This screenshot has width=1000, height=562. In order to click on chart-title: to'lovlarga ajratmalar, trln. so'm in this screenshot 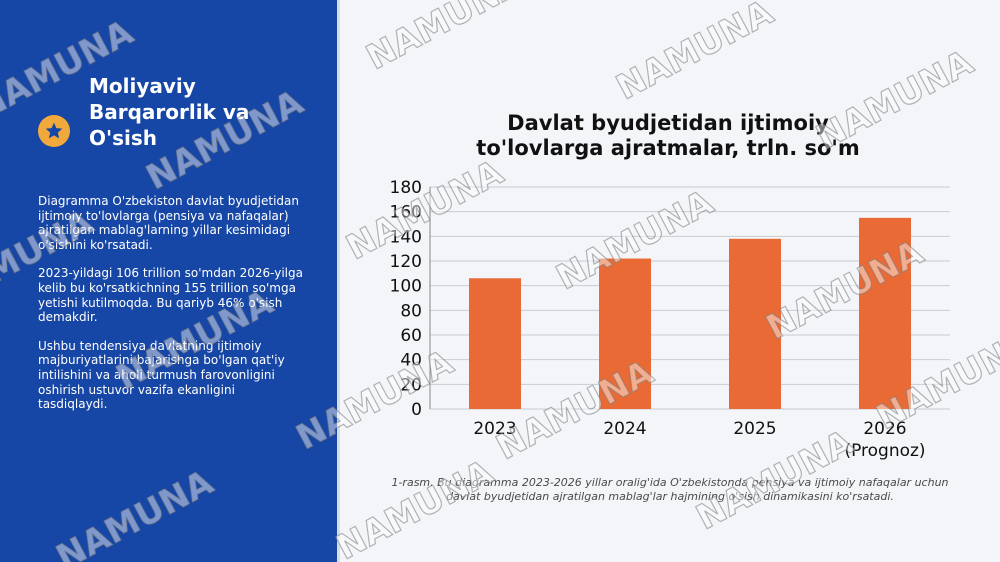, I will do `click(667, 148)`.